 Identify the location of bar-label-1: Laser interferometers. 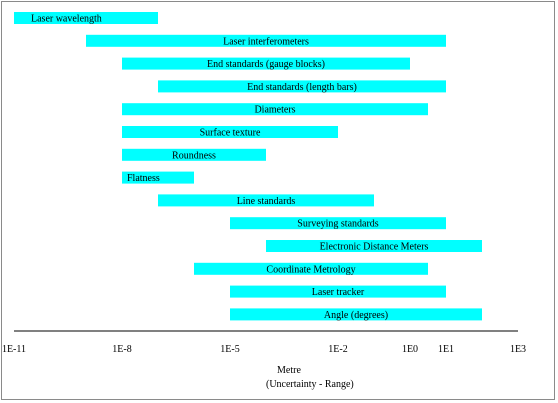
(266, 41).